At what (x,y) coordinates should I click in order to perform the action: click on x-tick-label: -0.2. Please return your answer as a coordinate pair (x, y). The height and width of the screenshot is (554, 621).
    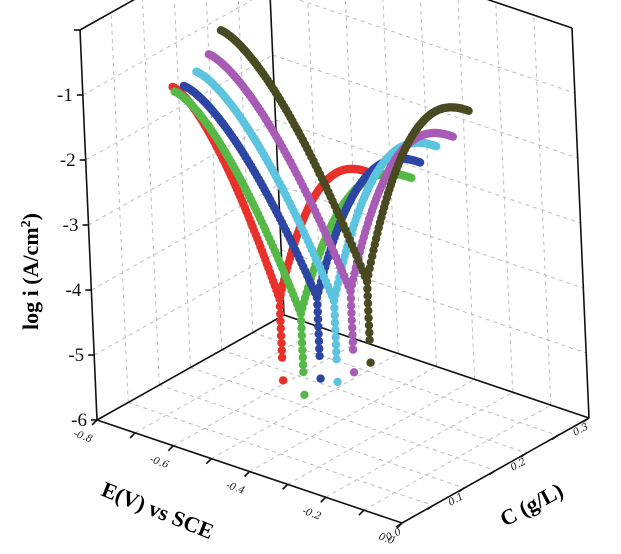
    Looking at the image, I should click on (312, 514).